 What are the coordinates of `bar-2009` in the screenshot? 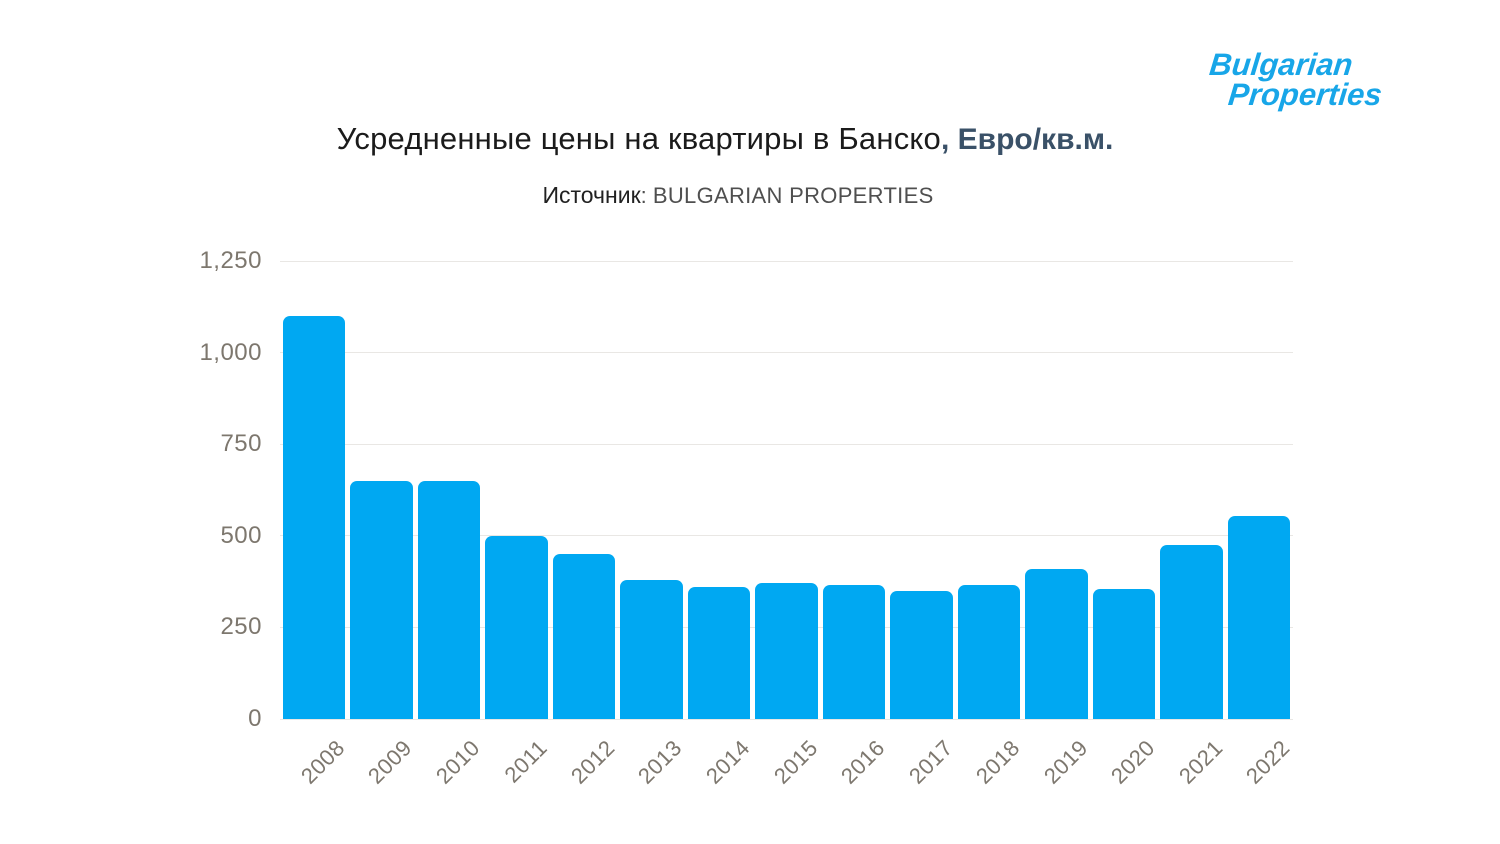 It's located at (381, 599).